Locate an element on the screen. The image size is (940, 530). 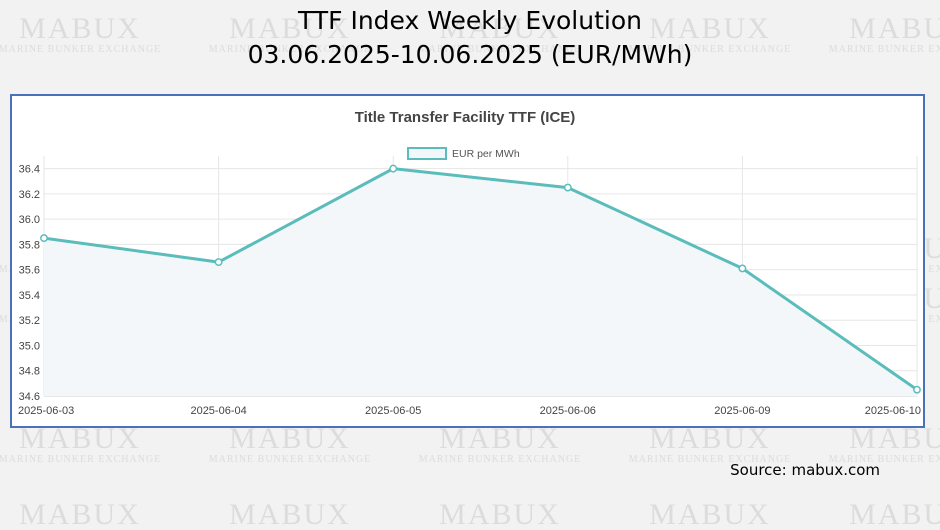
y-tick-label: 36.4 is located at coordinates (29, 170).